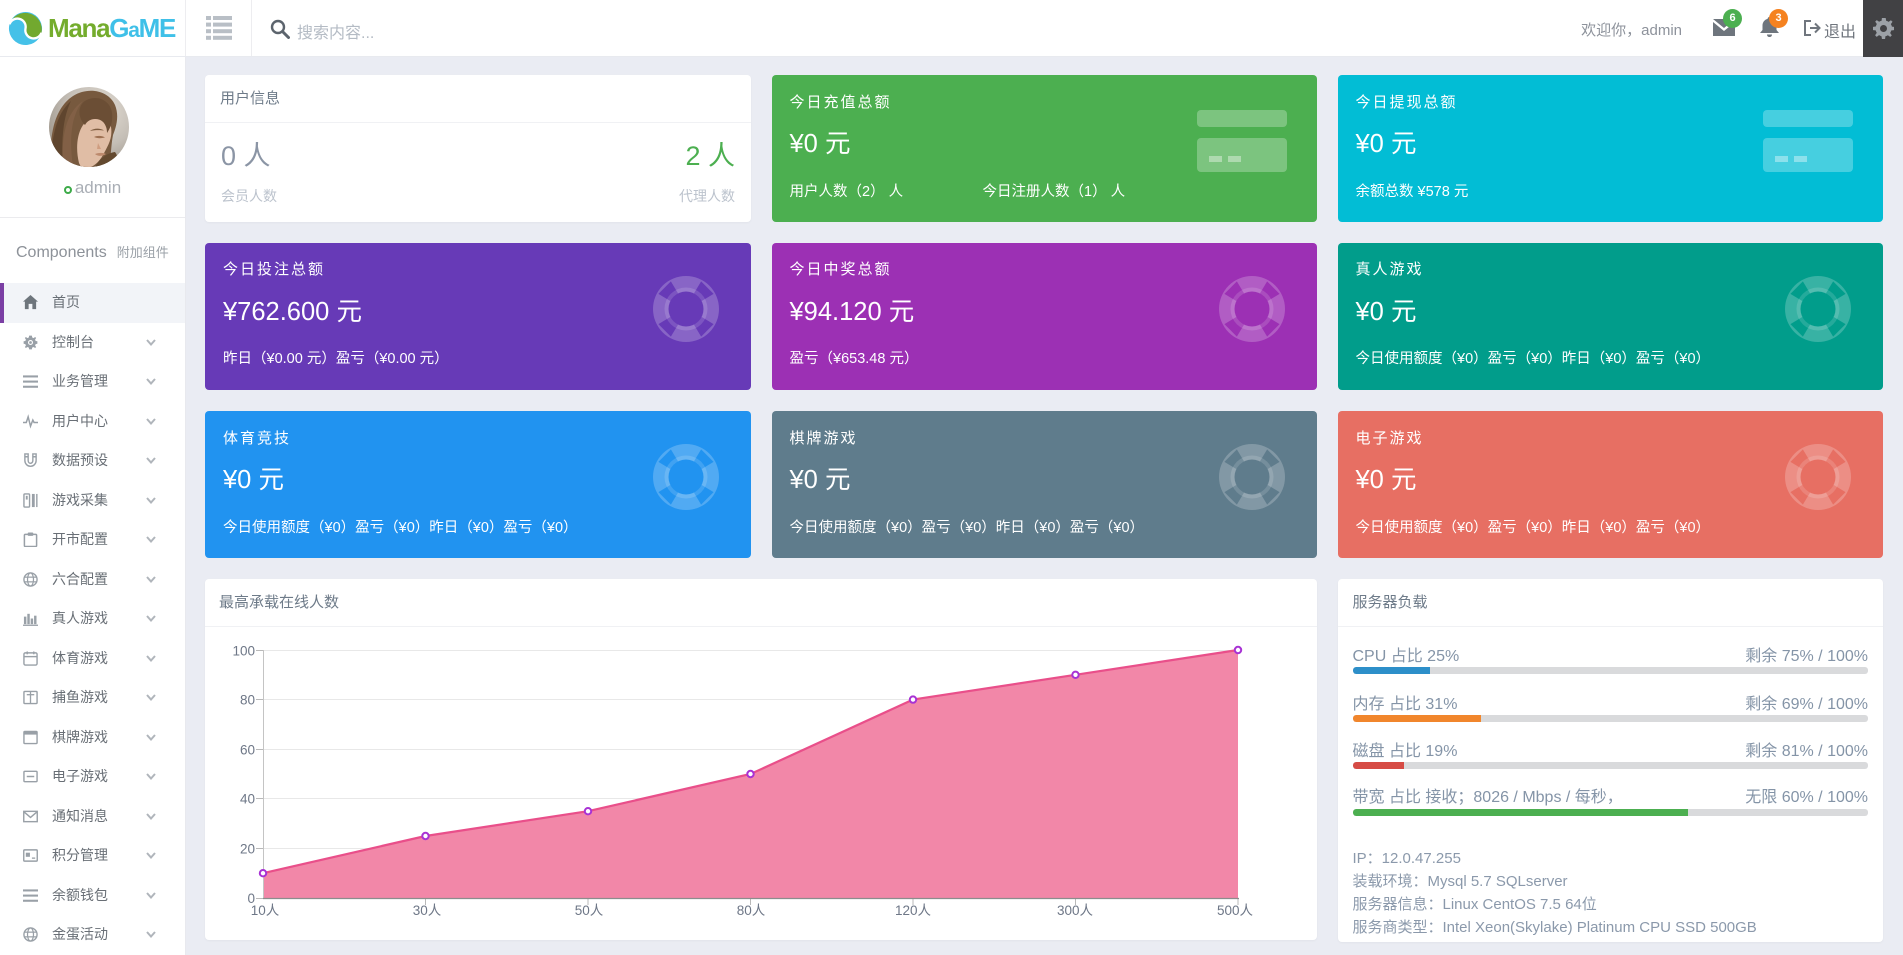  Describe the element at coordinates (913, 910) in the screenshot. I see `svg-text: 120人` at that location.